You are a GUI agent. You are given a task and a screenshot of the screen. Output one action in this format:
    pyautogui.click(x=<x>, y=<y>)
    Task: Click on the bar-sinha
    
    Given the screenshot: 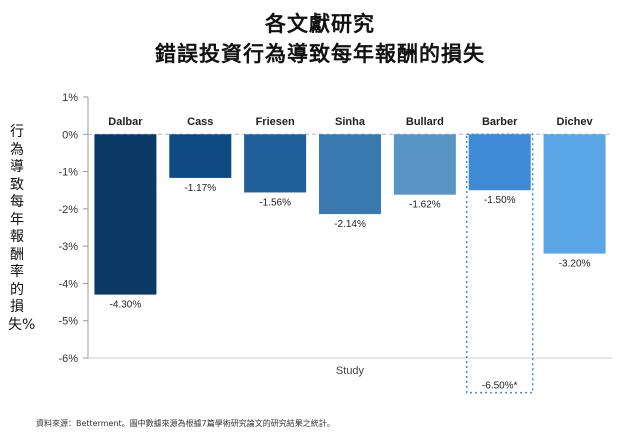 What is the action you would take?
    pyautogui.click(x=350, y=174)
    